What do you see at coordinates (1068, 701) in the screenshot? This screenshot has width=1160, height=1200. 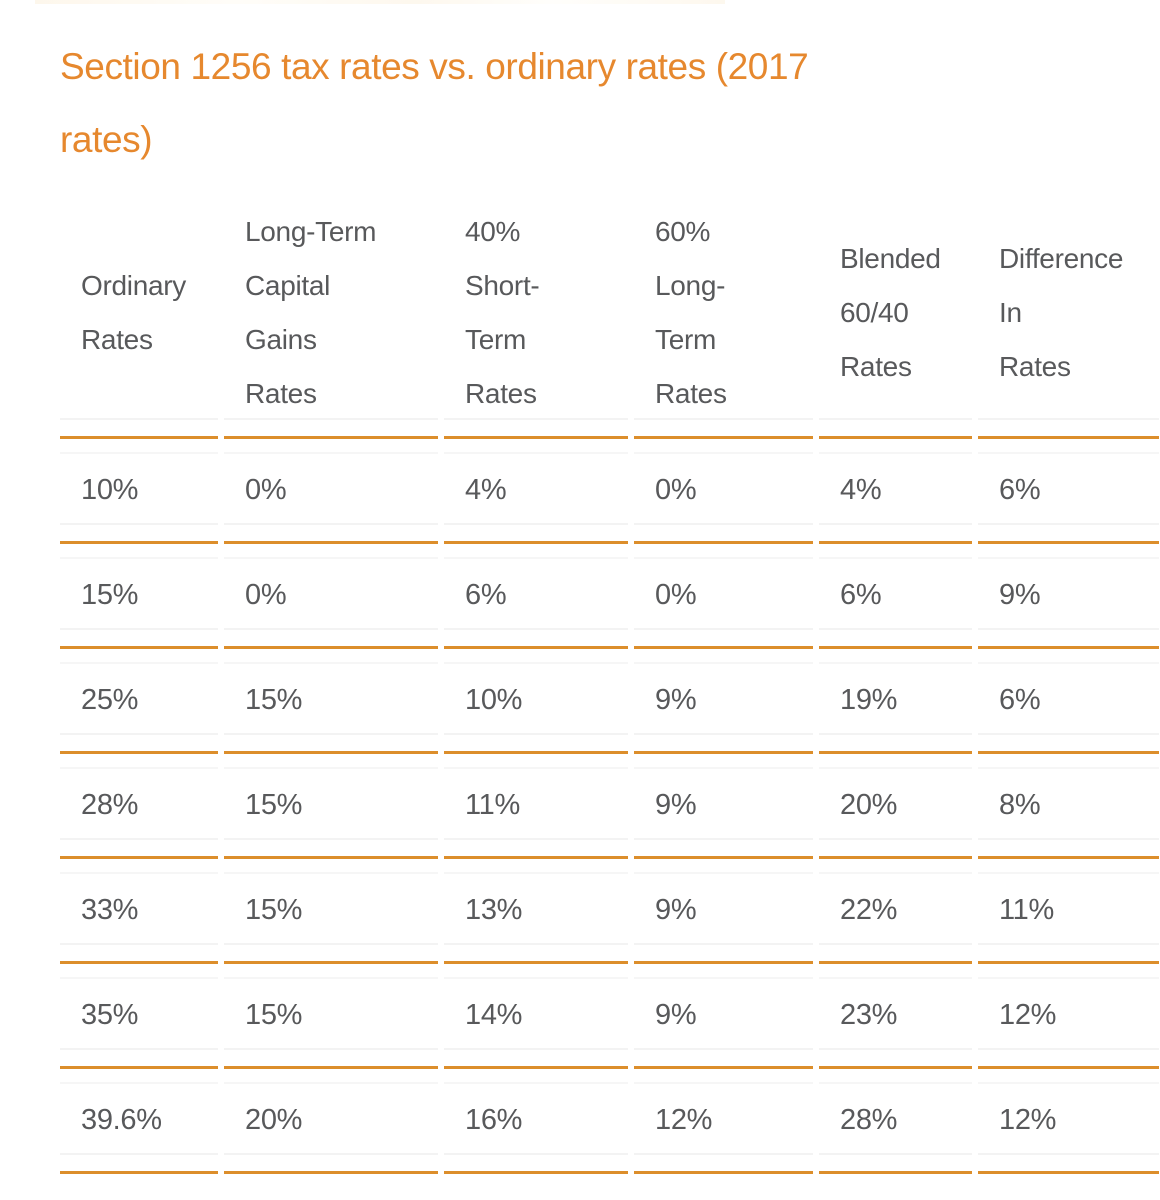 I see `table-cell-r3-c6: 6%` at bounding box center [1068, 701].